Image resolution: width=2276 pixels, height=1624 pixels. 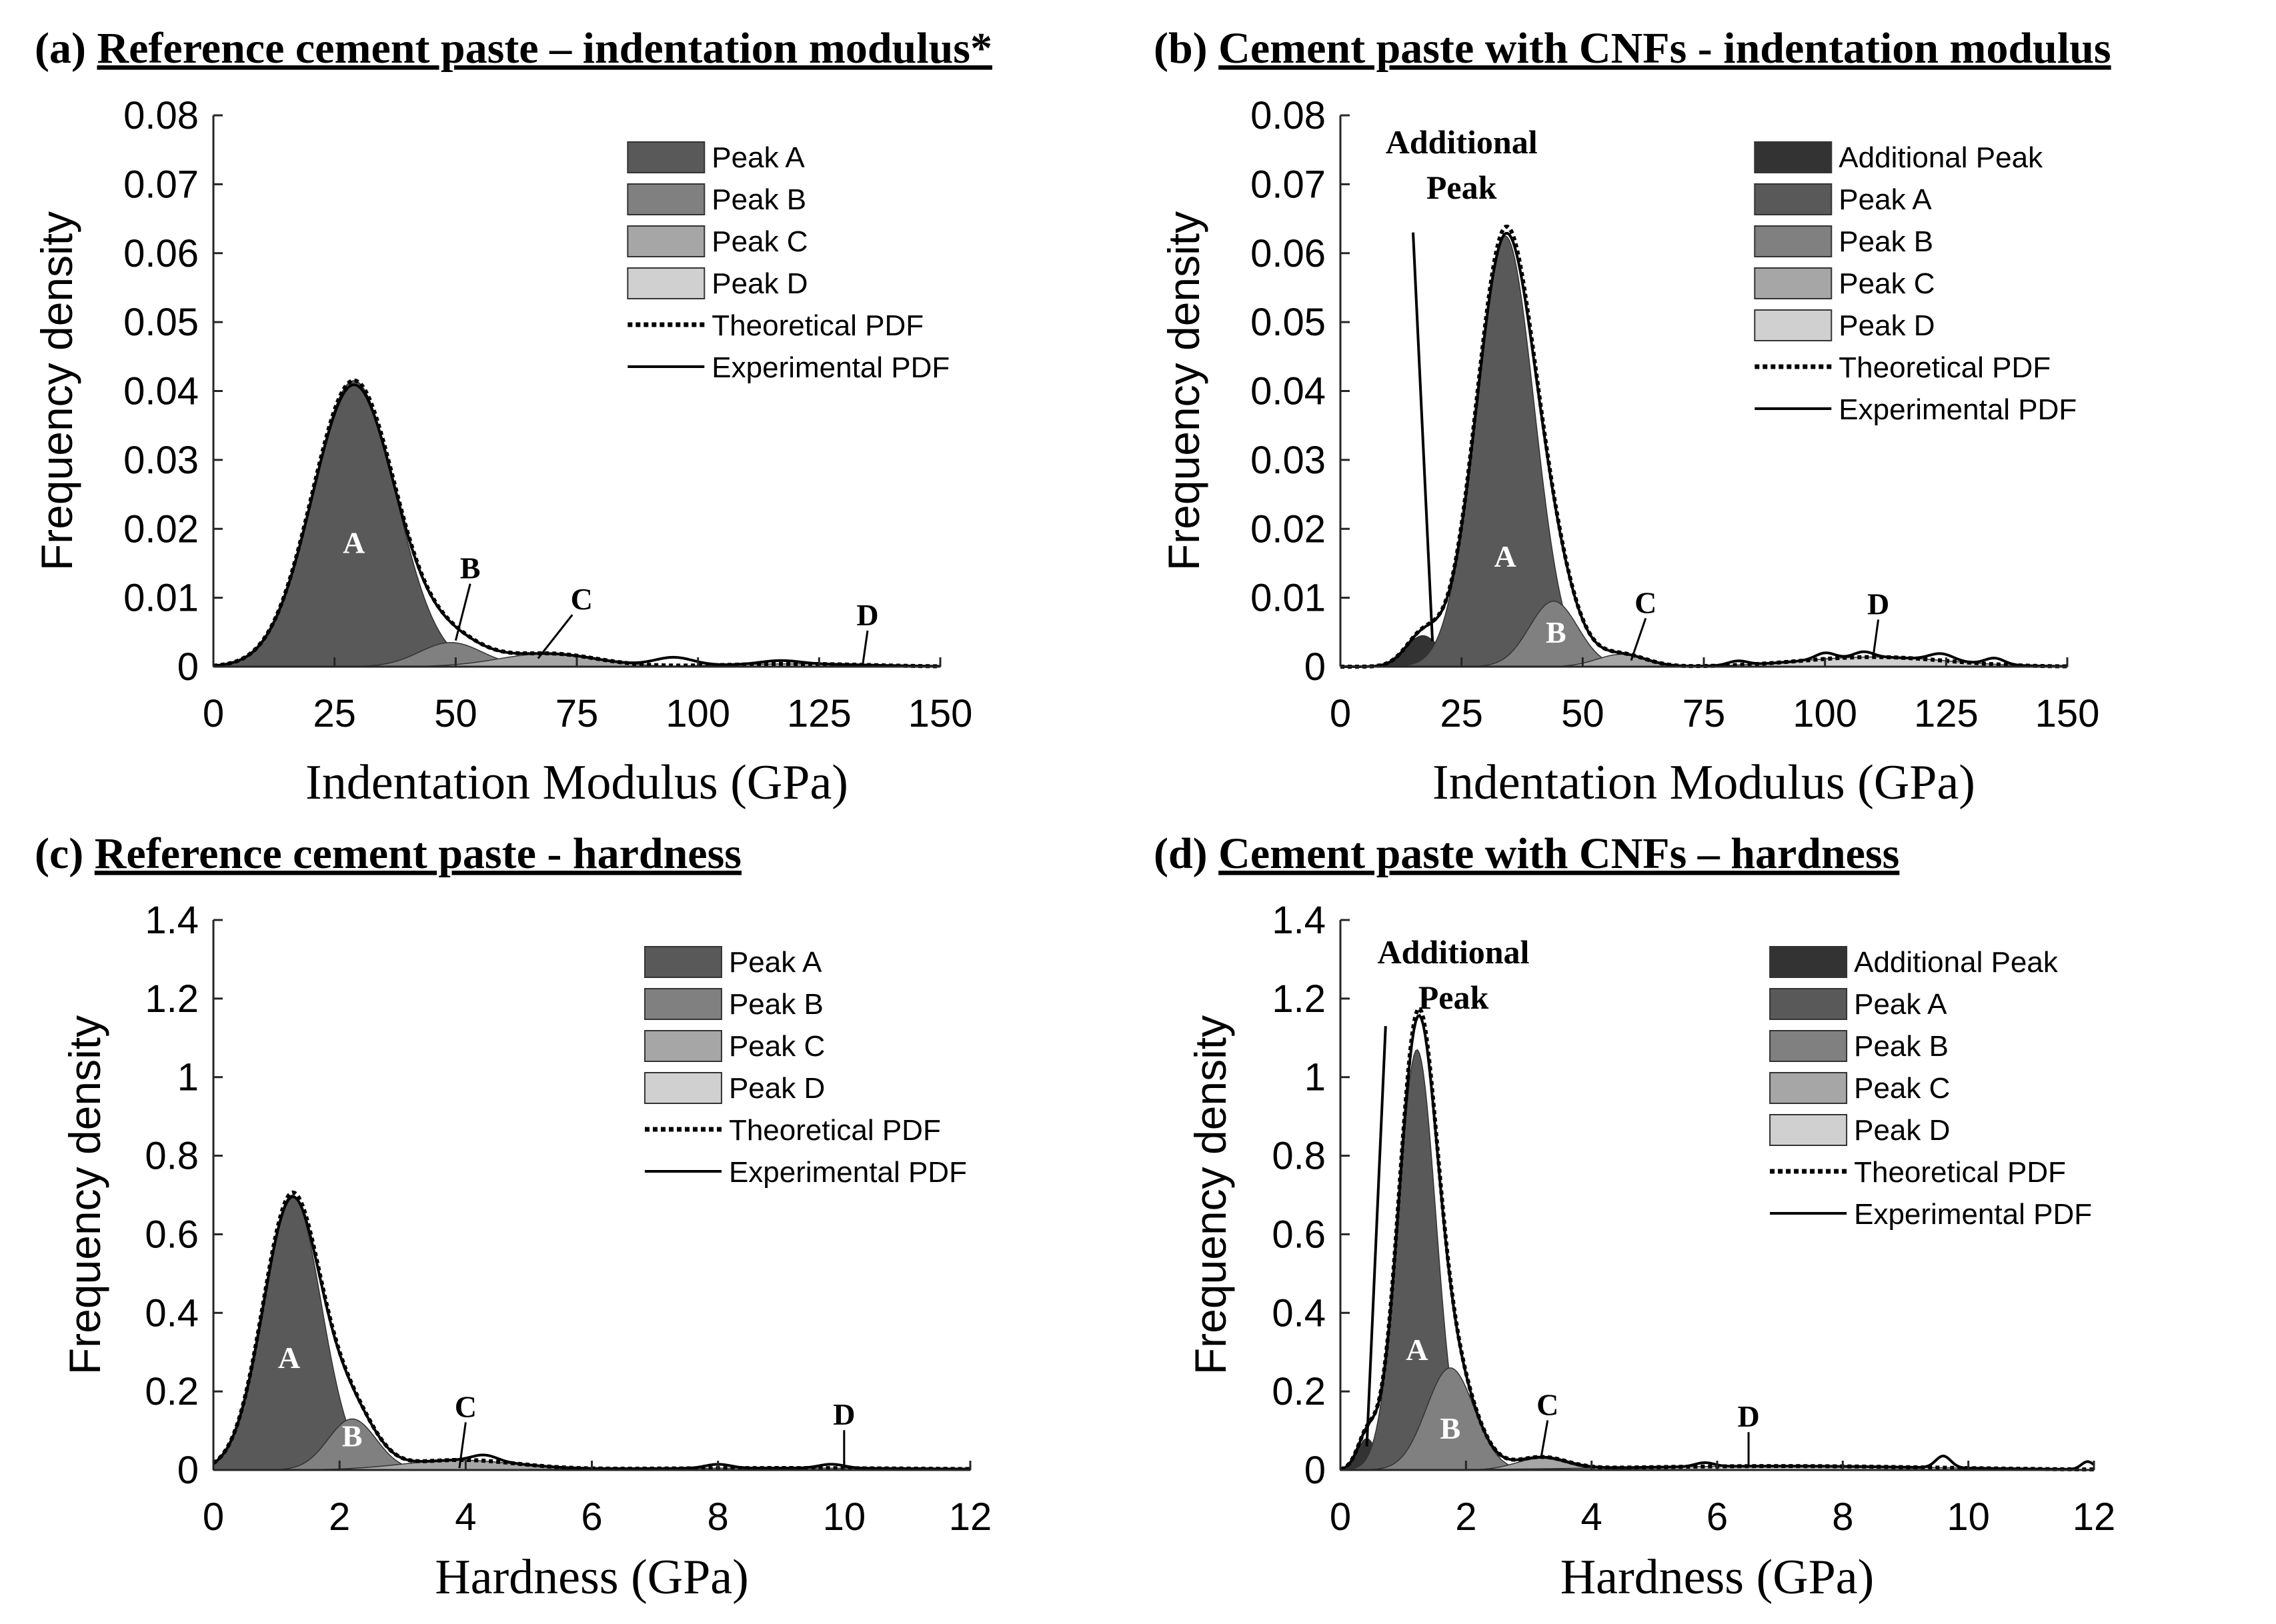 What do you see at coordinates (760, 241) in the screenshot?
I see `legend-label: Peak C` at bounding box center [760, 241].